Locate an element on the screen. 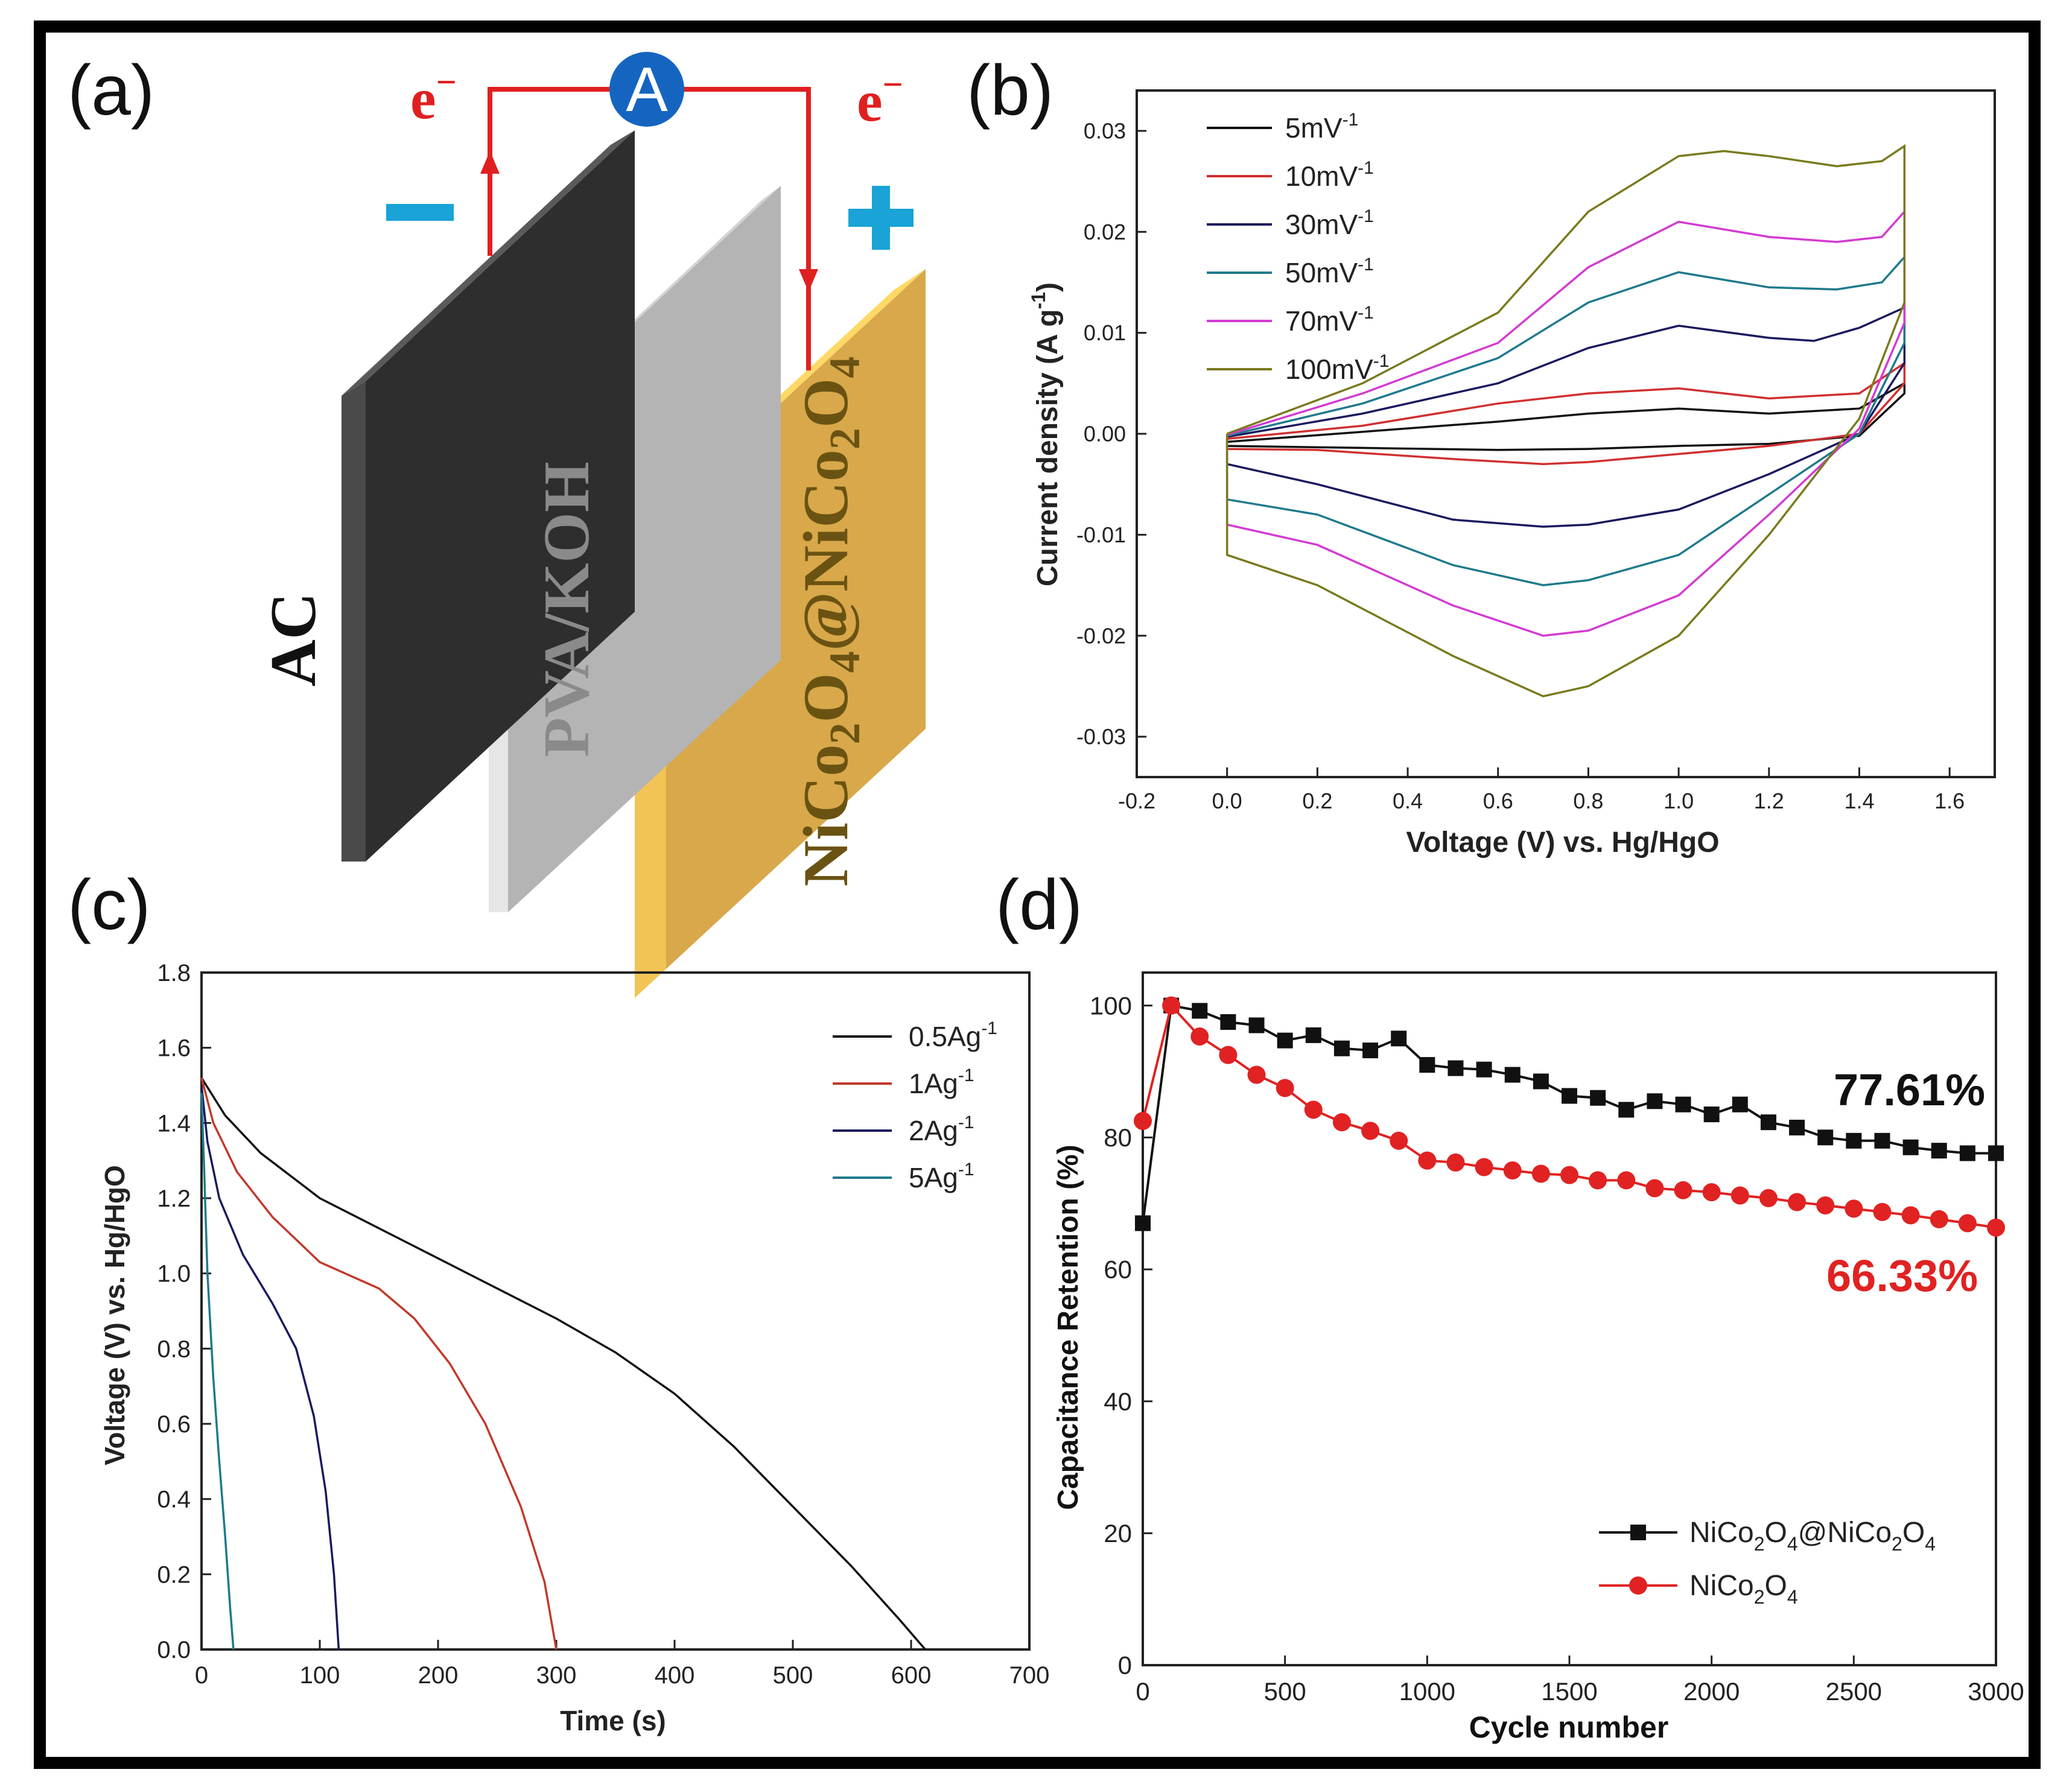 The image size is (2072, 1781). legend-label: 5mV-1 is located at coordinates (1321, 127).